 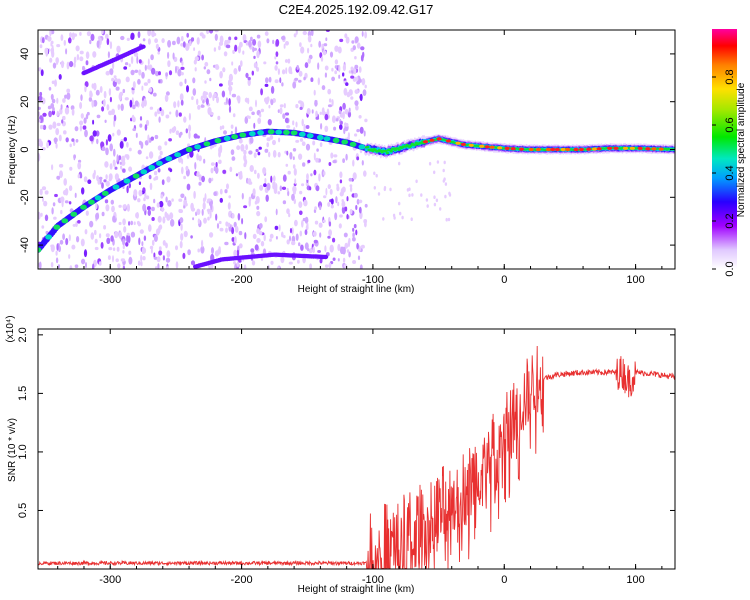 I want to click on secondary-trace-point, so click(x=326, y=257).